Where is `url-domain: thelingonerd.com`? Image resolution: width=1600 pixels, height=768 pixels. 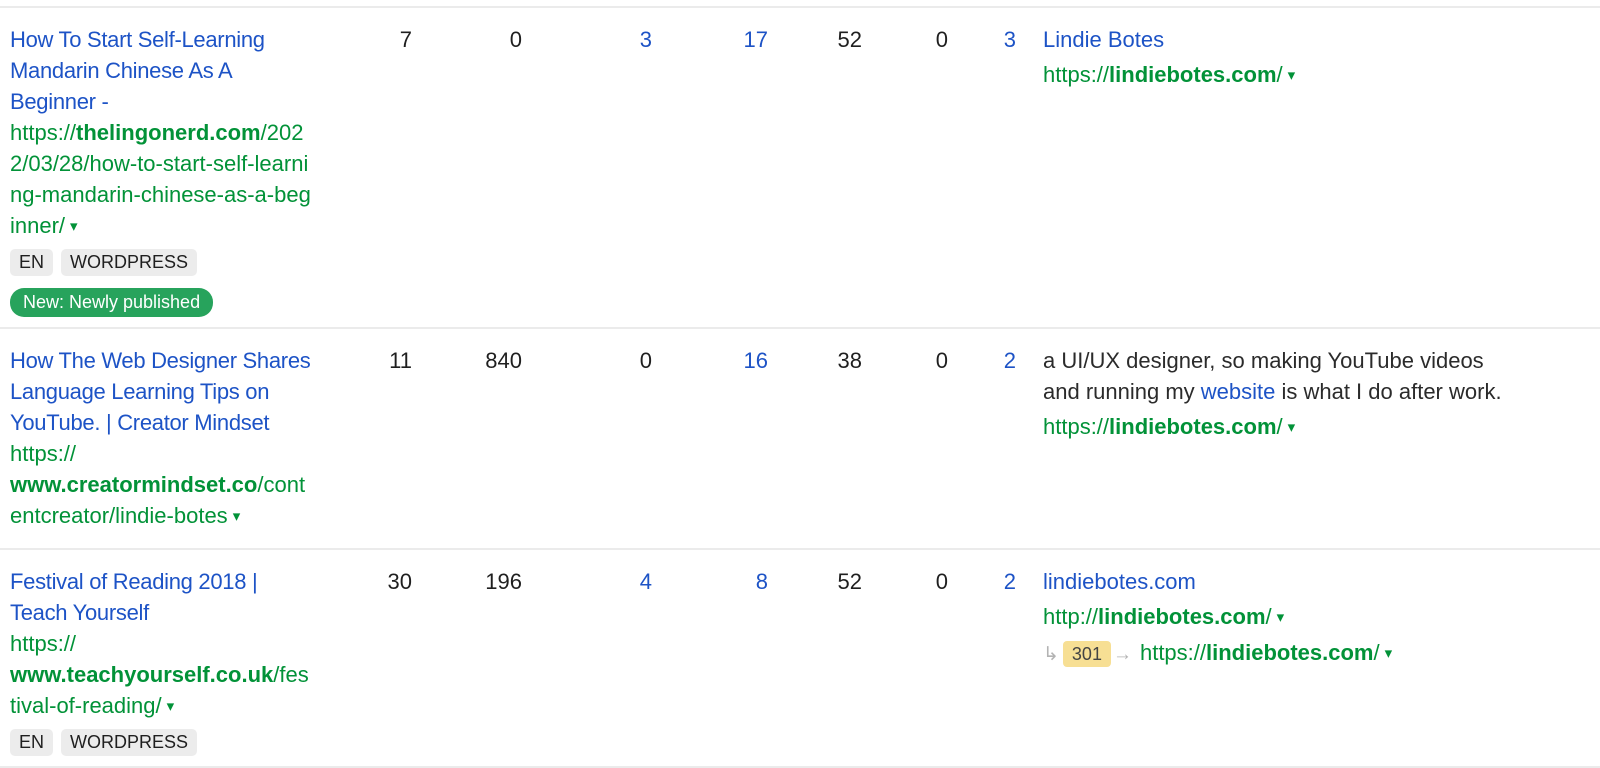 url-domain: thelingonerd.com is located at coordinates (168, 132).